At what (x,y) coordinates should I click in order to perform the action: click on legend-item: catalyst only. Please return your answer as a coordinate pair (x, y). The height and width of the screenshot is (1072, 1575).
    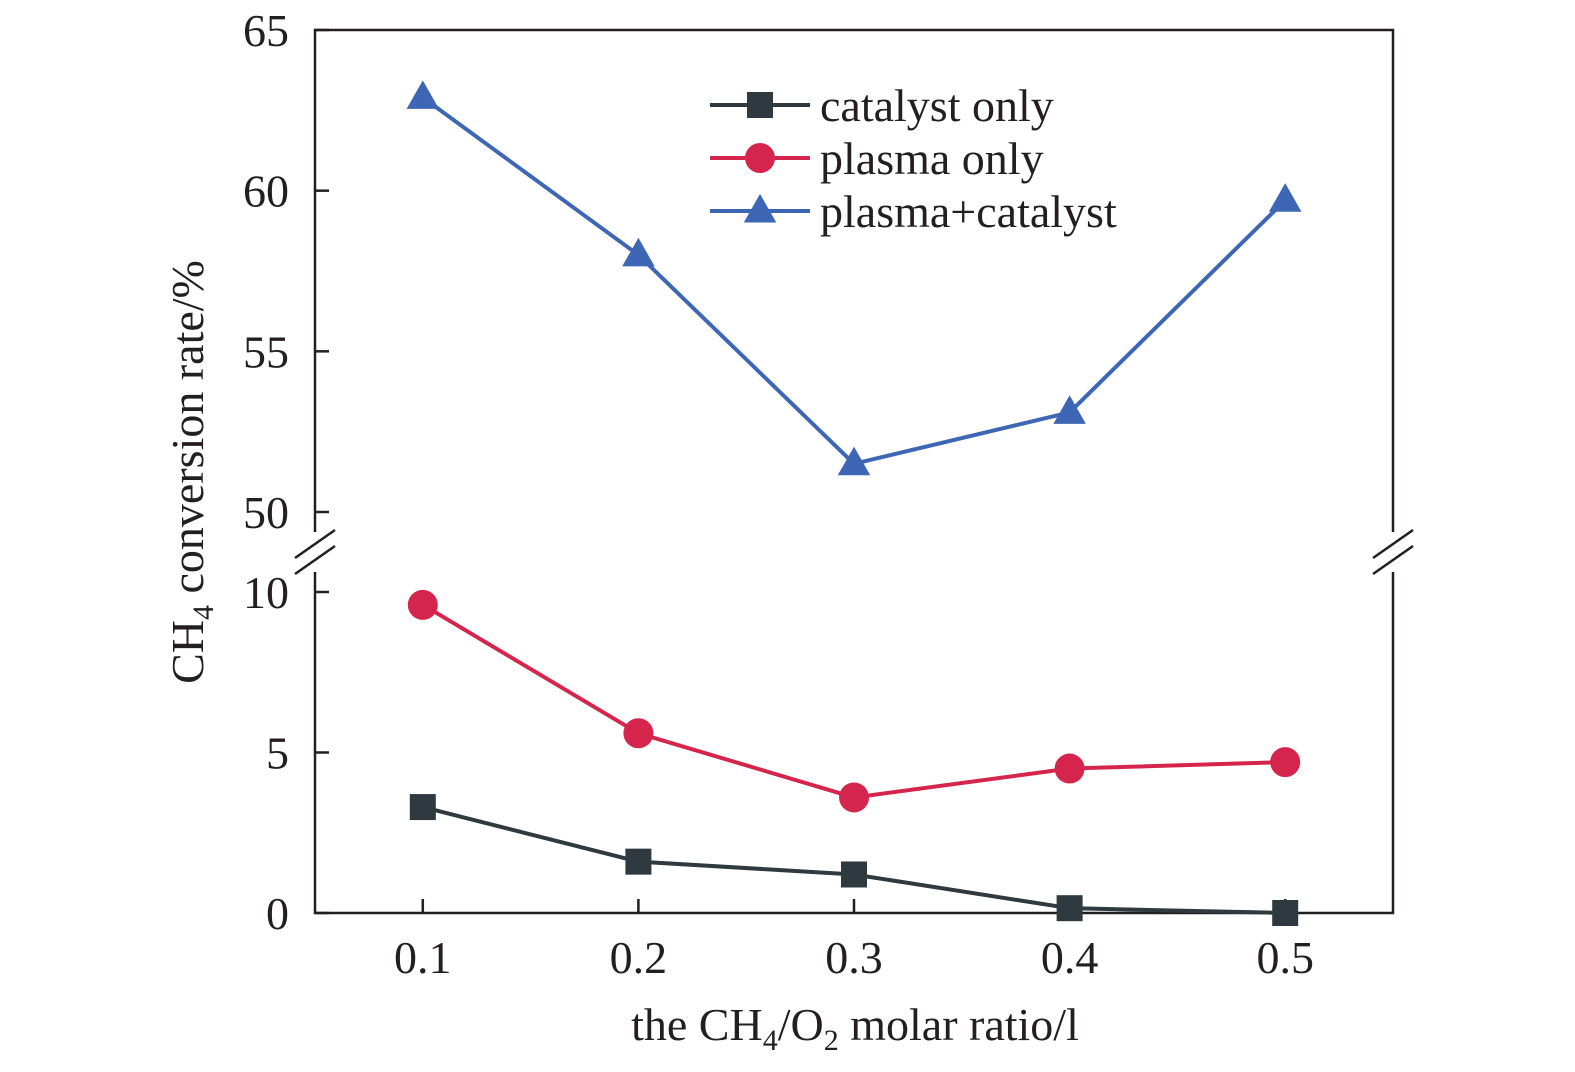
    Looking at the image, I should click on (882, 105).